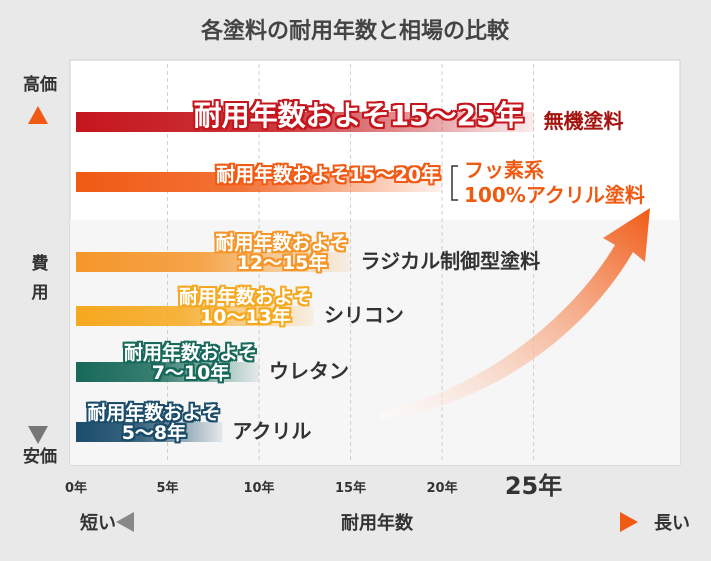 The image size is (711, 561). I want to click on x-axis-right: 長い, so click(672, 523).